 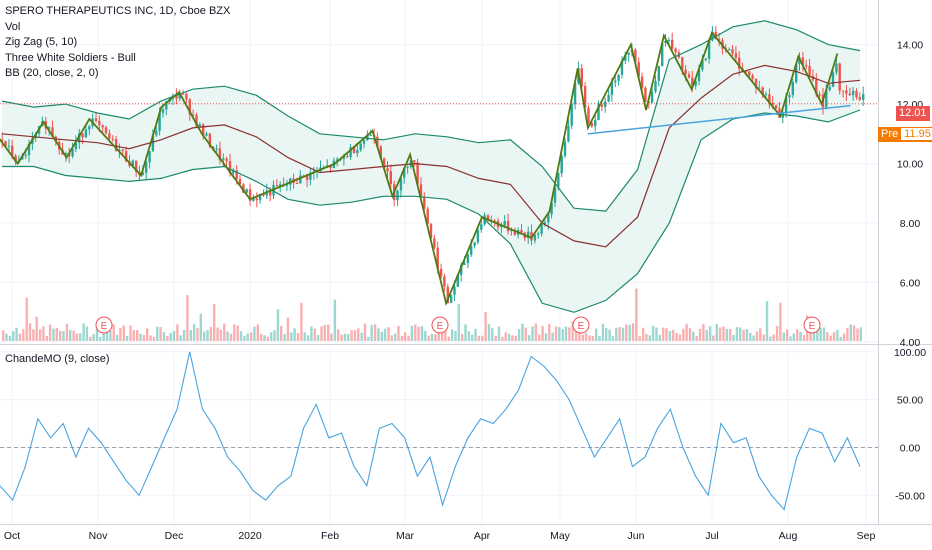 What do you see at coordinates (41, 42) in the screenshot?
I see `indicator-zigzag: Zig Zag (5, 10)` at bounding box center [41, 42].